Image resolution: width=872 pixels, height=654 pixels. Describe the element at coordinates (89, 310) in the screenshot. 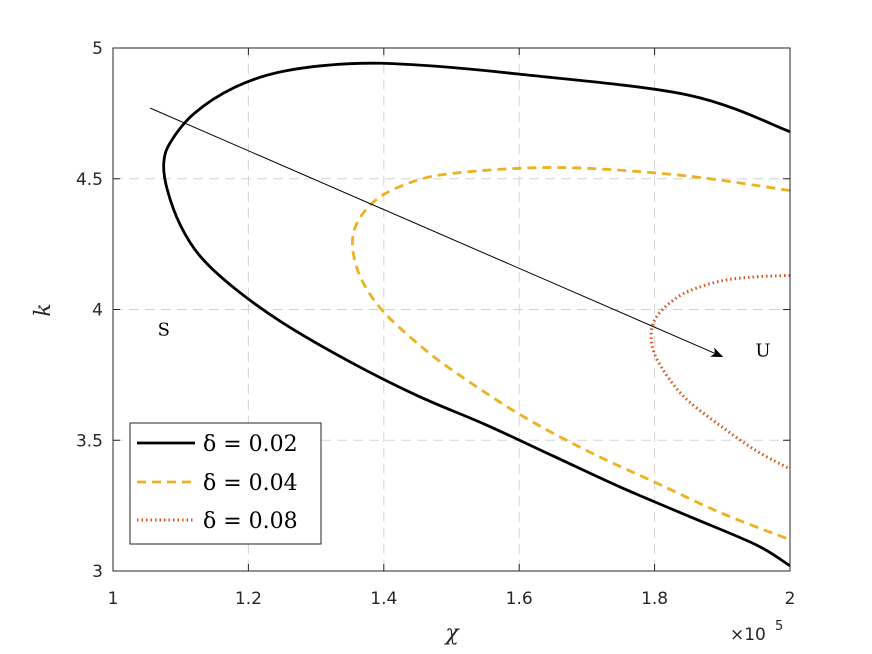

I see `y-tick-labels: 3 3.5 4 4.5 5` at that location.